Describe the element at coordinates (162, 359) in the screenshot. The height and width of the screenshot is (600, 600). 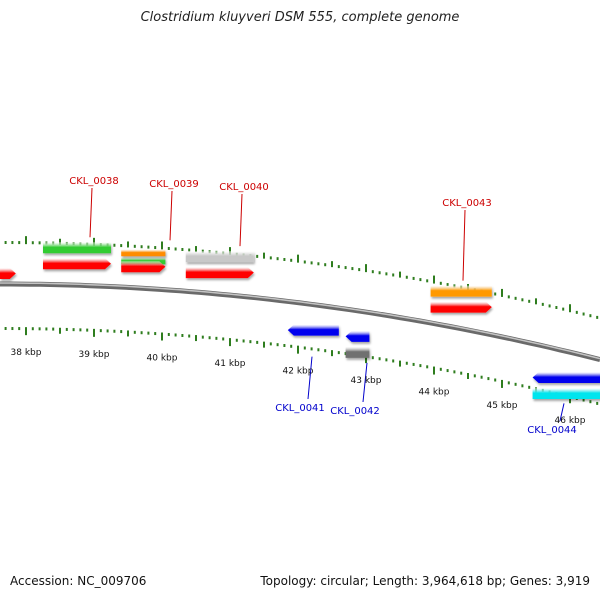
I see `scale-label: 40 kbp` at that location.